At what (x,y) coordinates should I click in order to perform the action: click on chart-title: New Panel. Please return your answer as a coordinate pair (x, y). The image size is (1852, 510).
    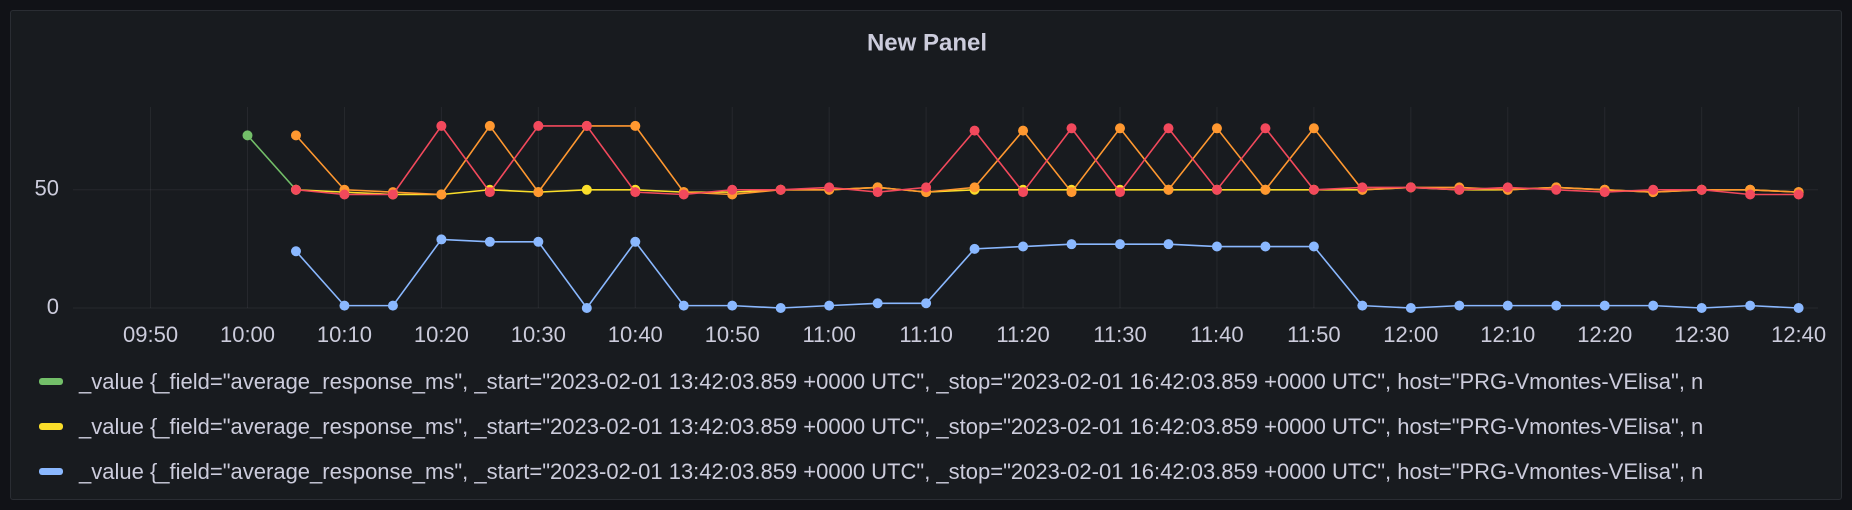
    Looking at the image, I should click on (927, 42).